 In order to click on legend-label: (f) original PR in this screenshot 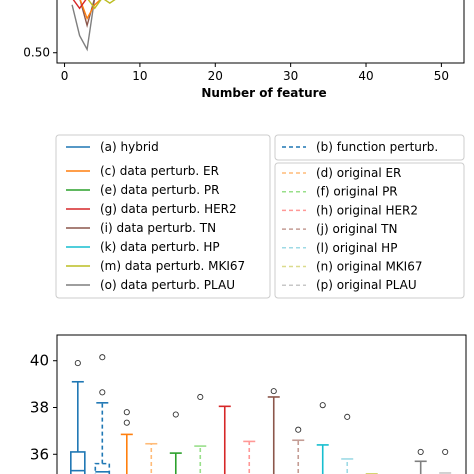, I will do `click(357, 192)`.